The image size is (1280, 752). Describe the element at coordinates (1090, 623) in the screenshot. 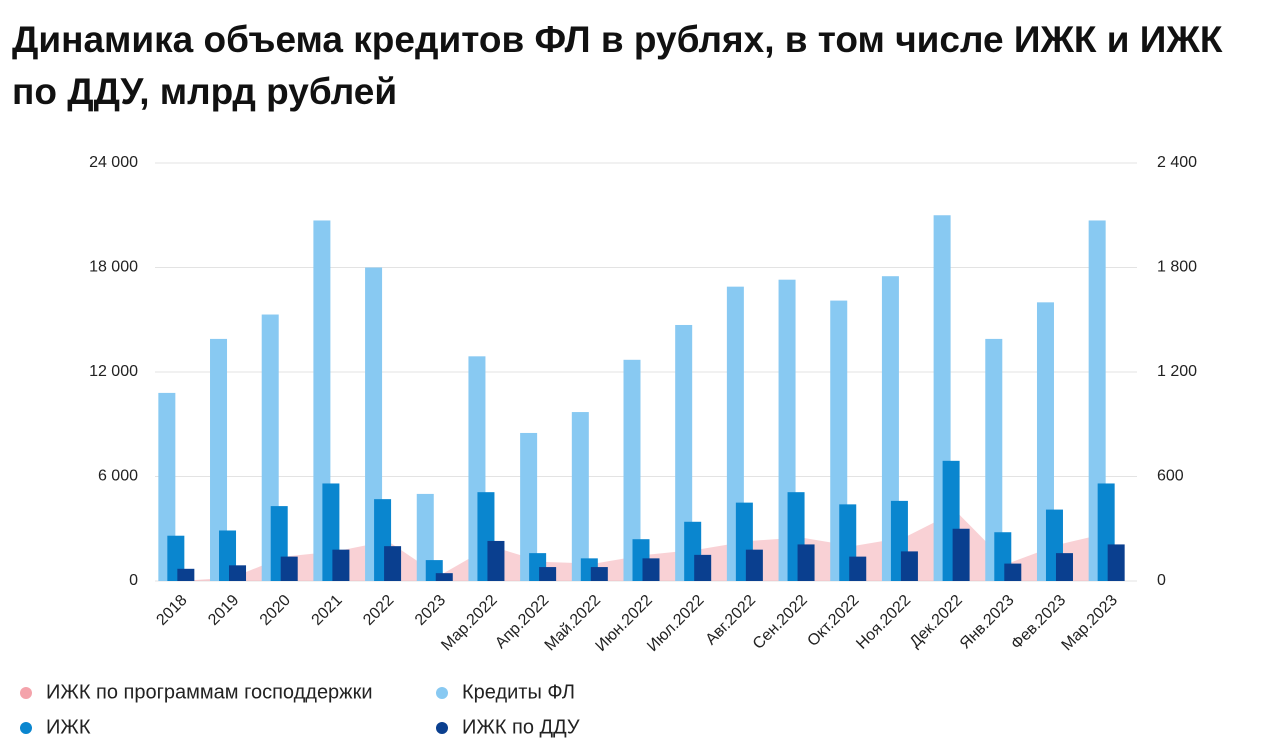

I see `x-tick-label: Мар.2023` at that location.